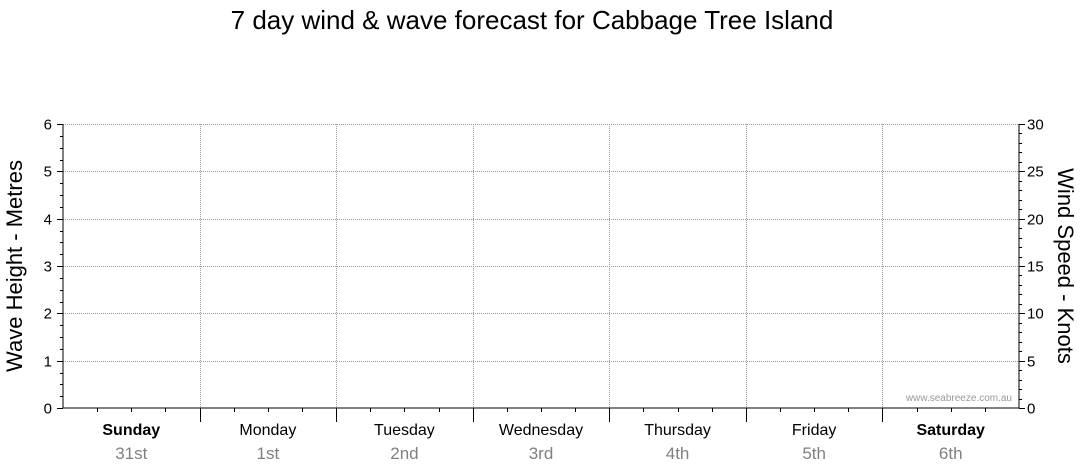 Image resolution: width=1080 pixels, height=475 pixels. What do you see at coordinates (48, 125) in the screenshot?
I see `left-tick-label: 6` at bounding box center [48, 125].